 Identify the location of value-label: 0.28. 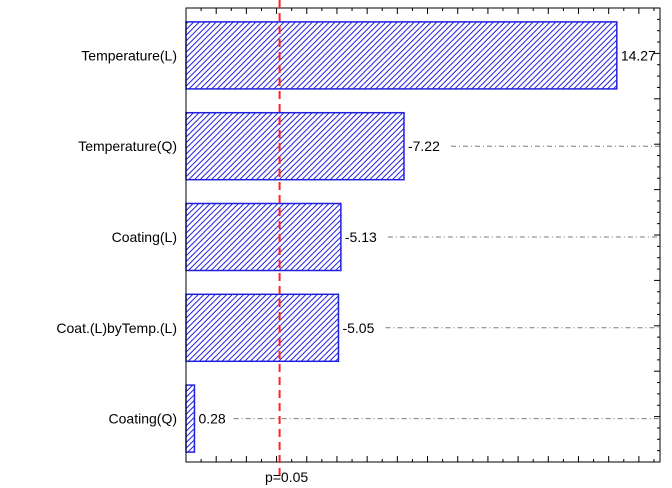
(211, 419).